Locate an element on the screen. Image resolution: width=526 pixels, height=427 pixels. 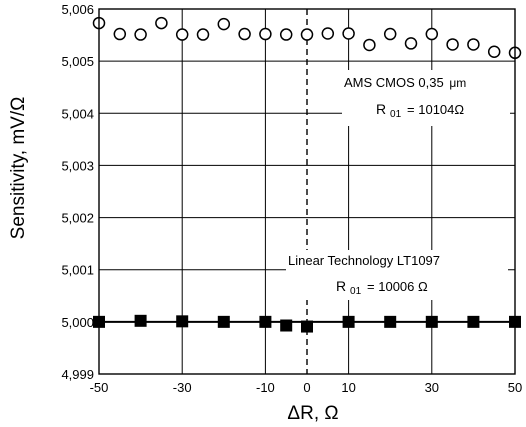
y-tick-label: 5,001 is located at coordinates (77, 270).